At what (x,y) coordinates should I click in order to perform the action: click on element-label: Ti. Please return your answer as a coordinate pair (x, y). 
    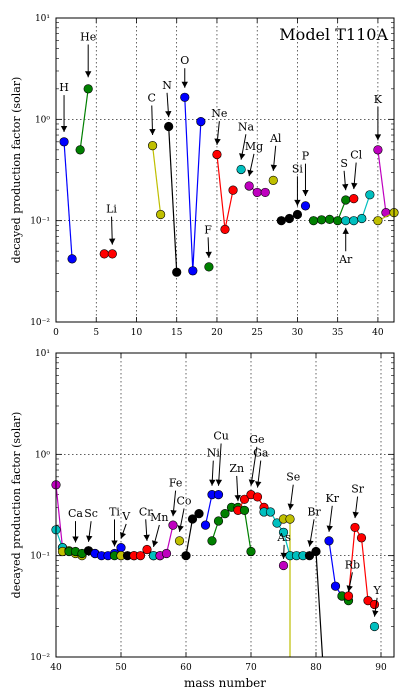
    Looking at the image, I should click on (114, 511).